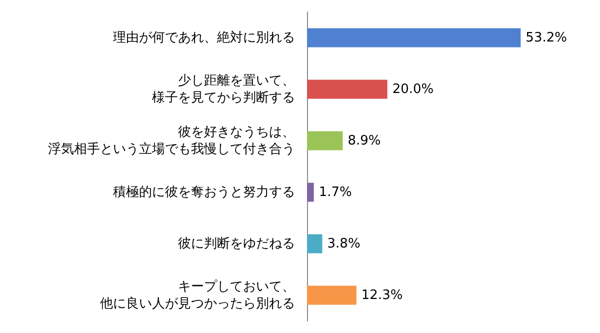  I want to click on y-tick-label: 理由が何であれ、絶対に別れる, so click(204, 37).